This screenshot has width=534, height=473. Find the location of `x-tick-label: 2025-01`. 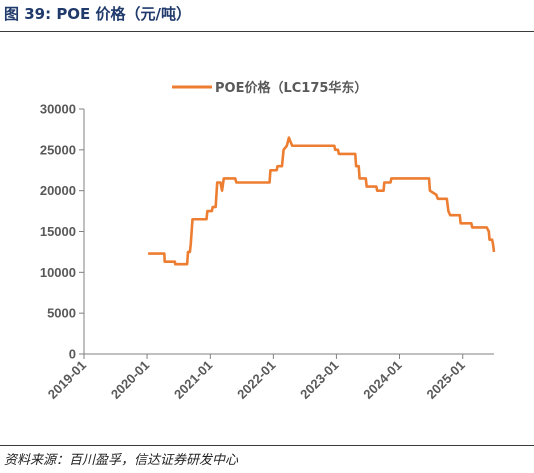

x-tick-label: 2025-01 is located at coordinates (445, 380).